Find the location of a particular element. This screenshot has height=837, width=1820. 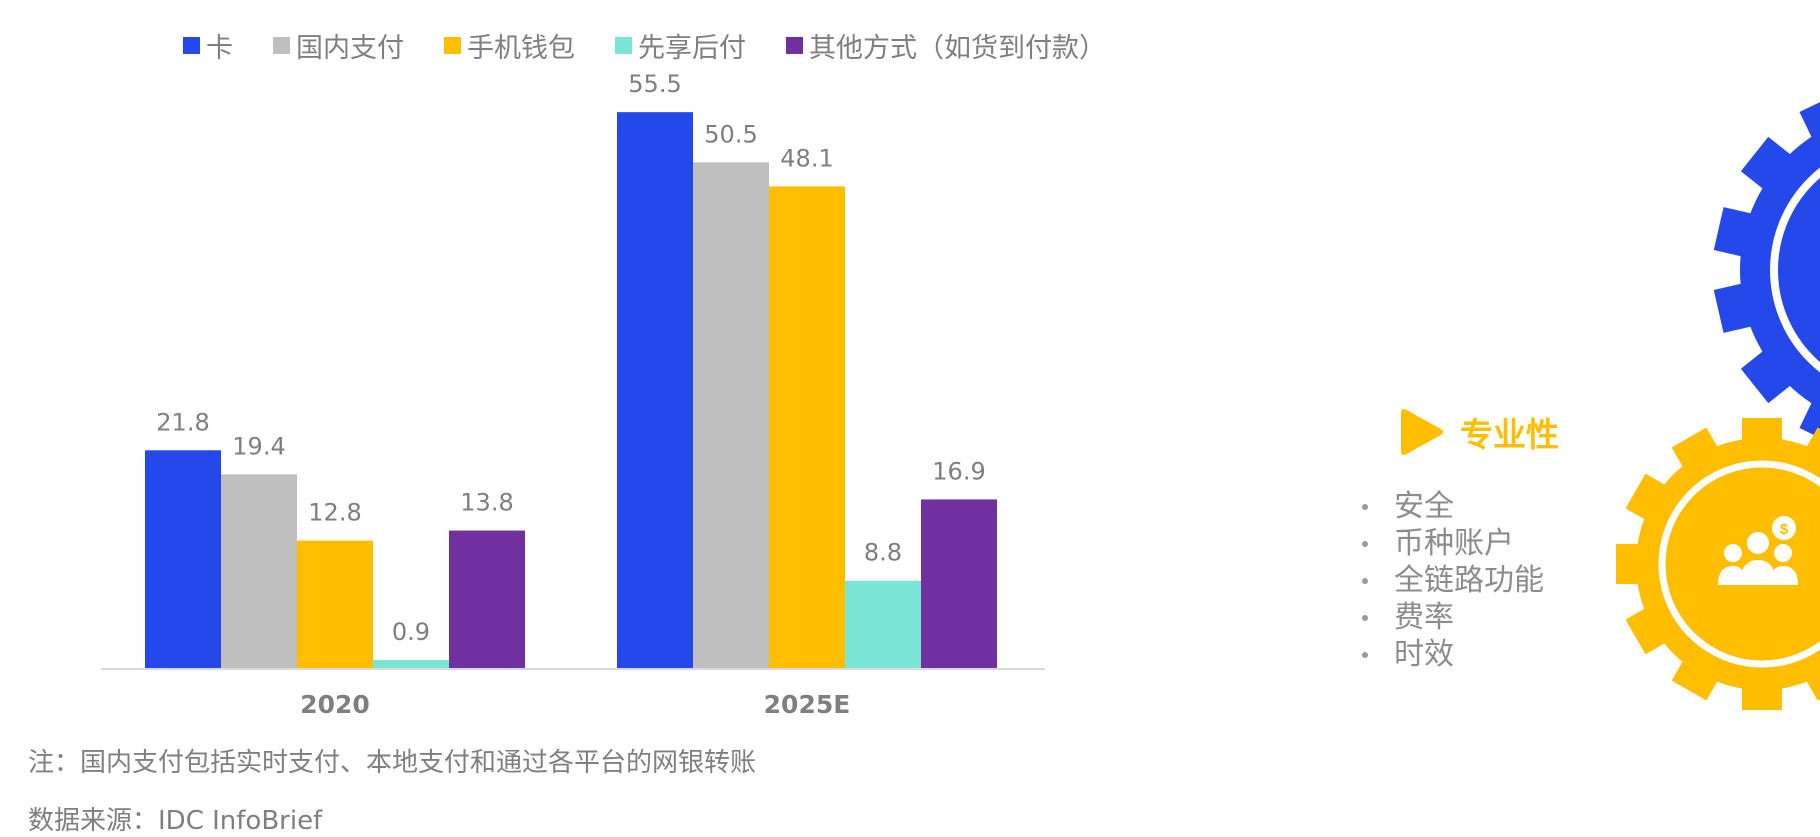

bar-2025E-s3 is located at coordinates (883, 624).